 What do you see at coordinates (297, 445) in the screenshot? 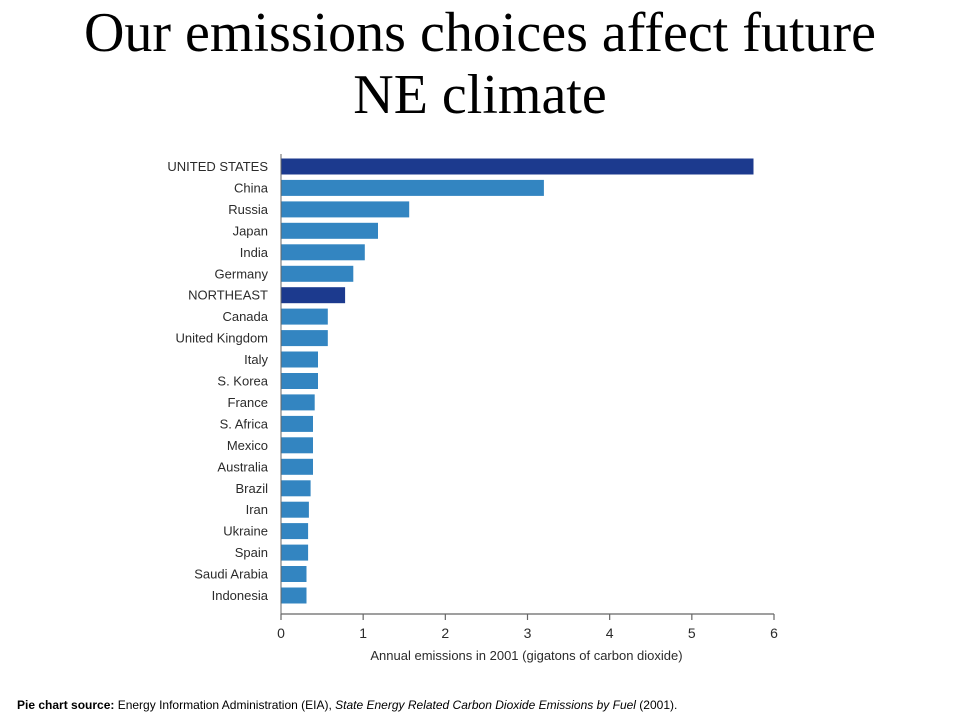
I see `bar-mexico` at bounding box center [297, 445].